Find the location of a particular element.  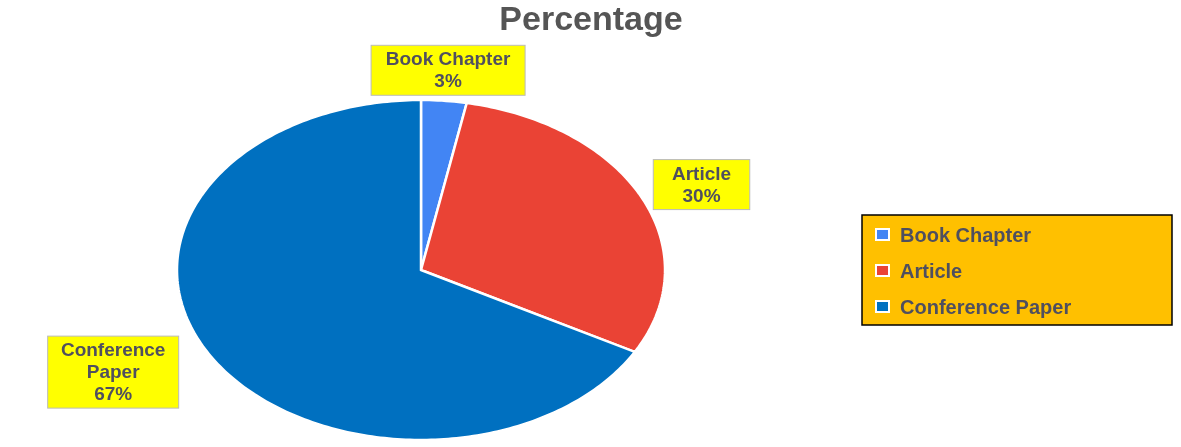

data-label: 3% is located at coordinates (448, 81).